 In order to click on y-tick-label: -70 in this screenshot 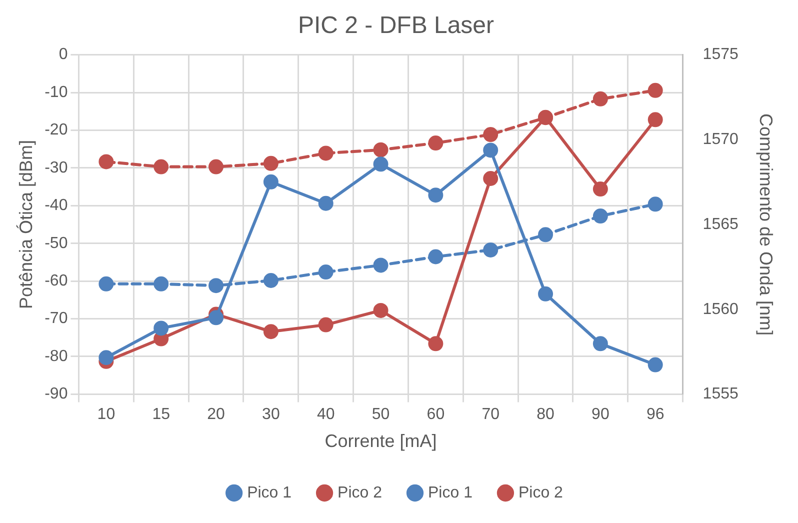, I will do `click(56, 319)`.